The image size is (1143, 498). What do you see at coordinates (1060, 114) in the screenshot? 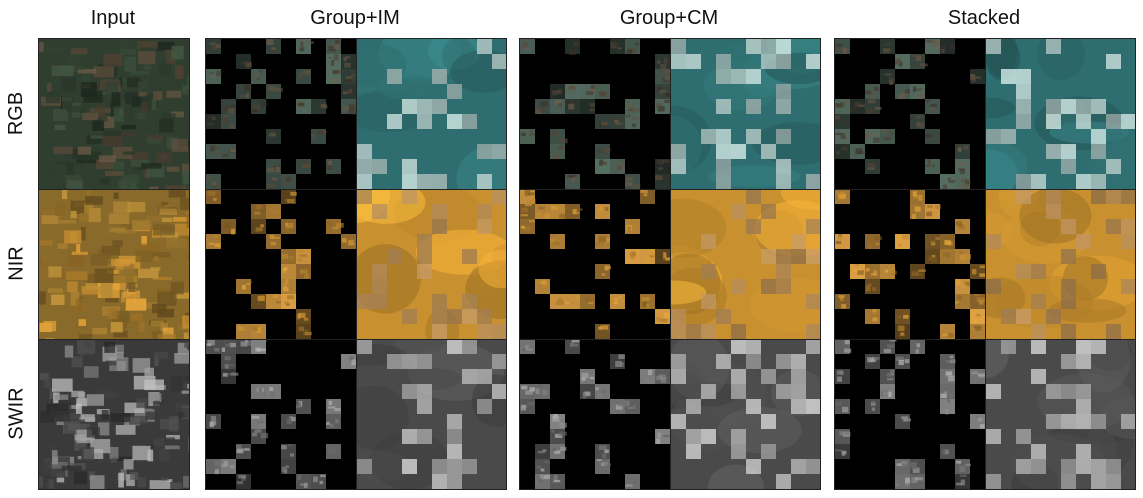
I see `stacked-reconstruction-rgb` at bounding box center [1060, 114].